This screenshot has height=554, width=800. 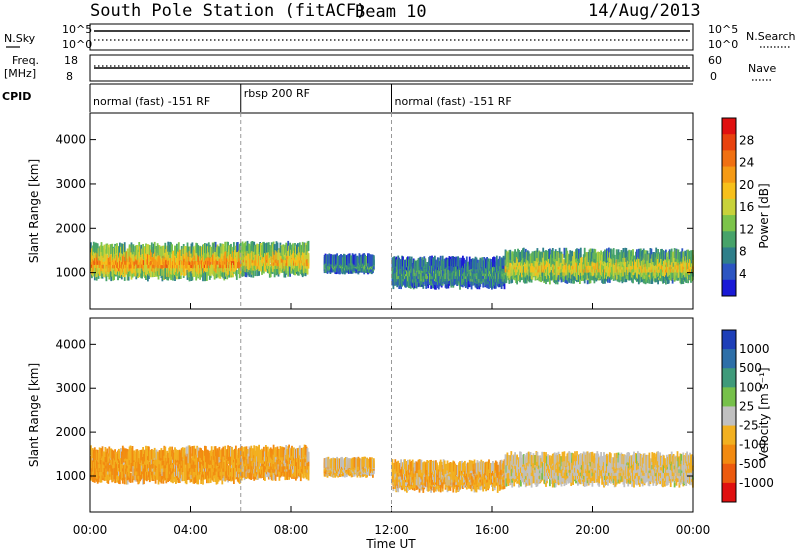 I want to click on cpid-segment-label: normal (fast) -151 RF, so click(x=453, y=101).